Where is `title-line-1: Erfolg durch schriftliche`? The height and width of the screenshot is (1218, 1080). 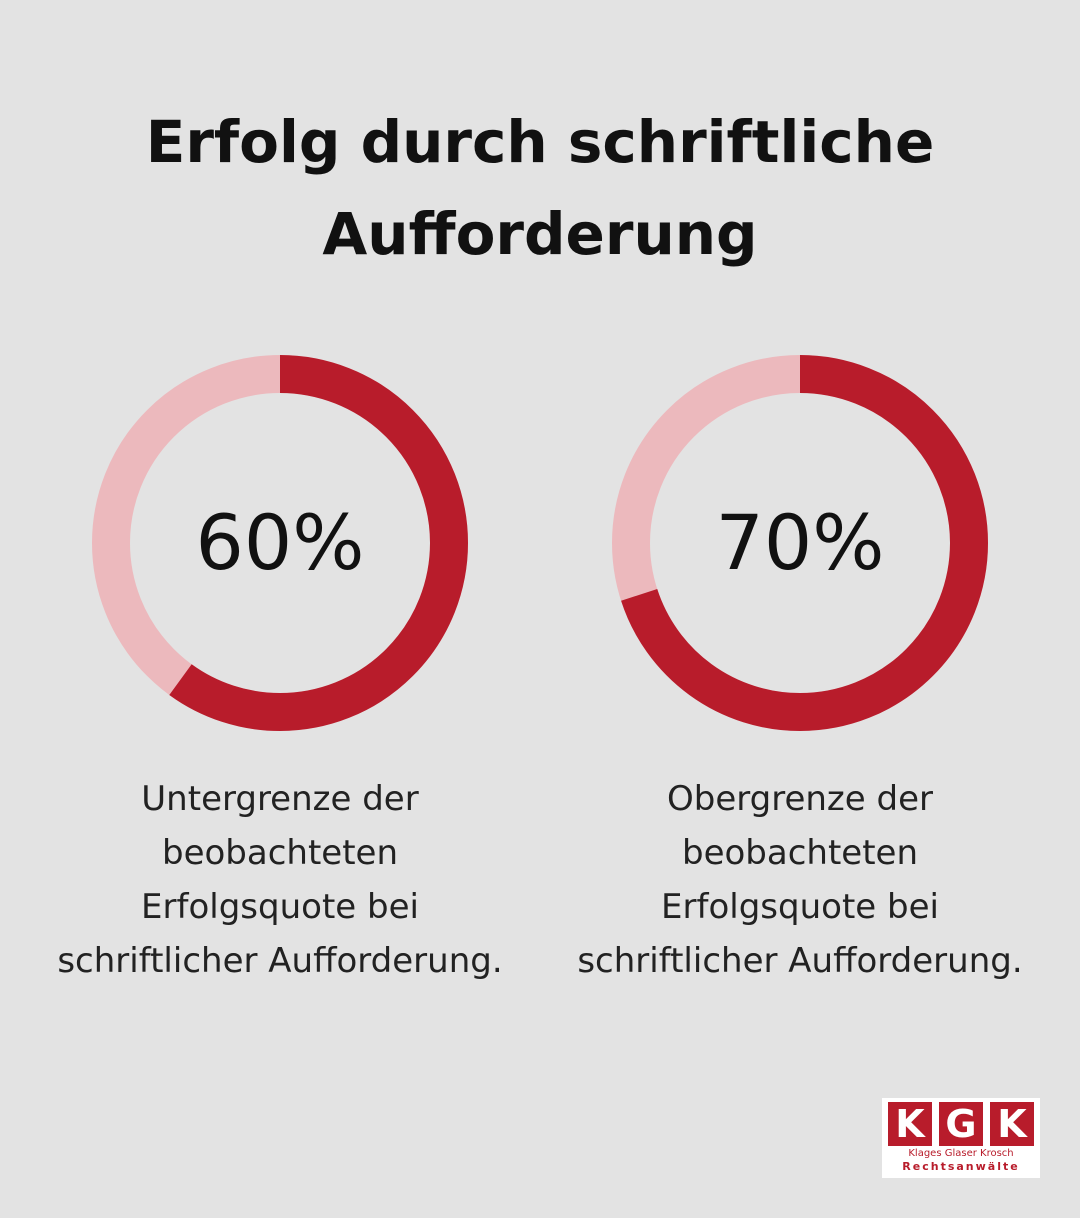 title-line-1: Erfolg durch schriftliche is located at coordinates (540, 142).